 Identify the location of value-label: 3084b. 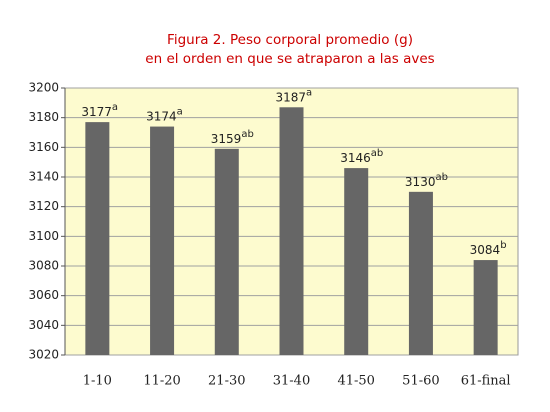
(488, 248).